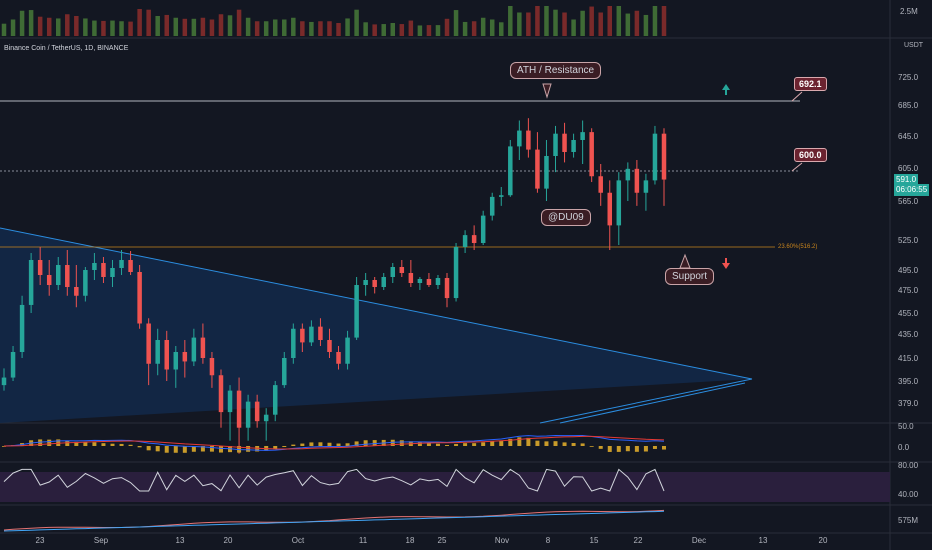  I want to click on level-692-tag: 692.1, so click(810, 84).